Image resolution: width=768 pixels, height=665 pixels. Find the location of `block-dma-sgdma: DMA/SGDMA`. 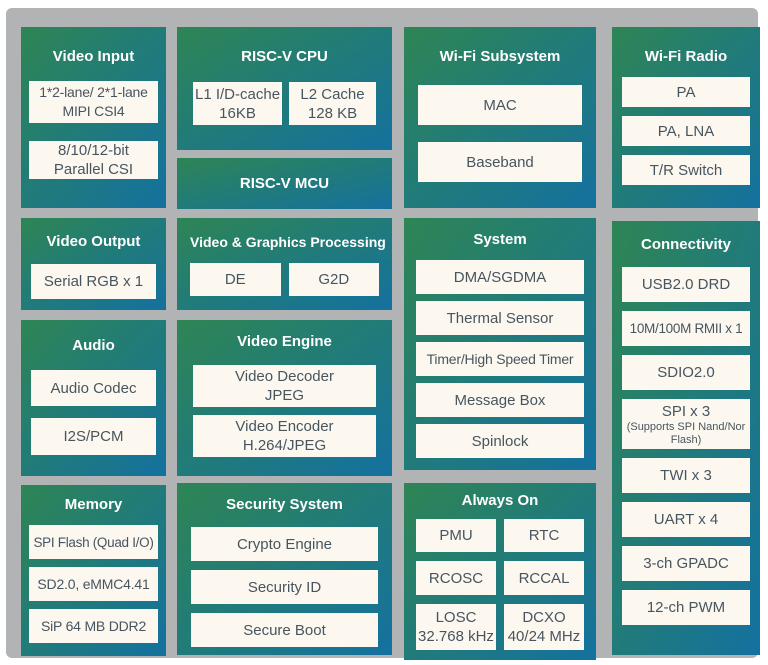

block-dma-sgdma: DMA/SGDMA is located at coordinates (500, 277).